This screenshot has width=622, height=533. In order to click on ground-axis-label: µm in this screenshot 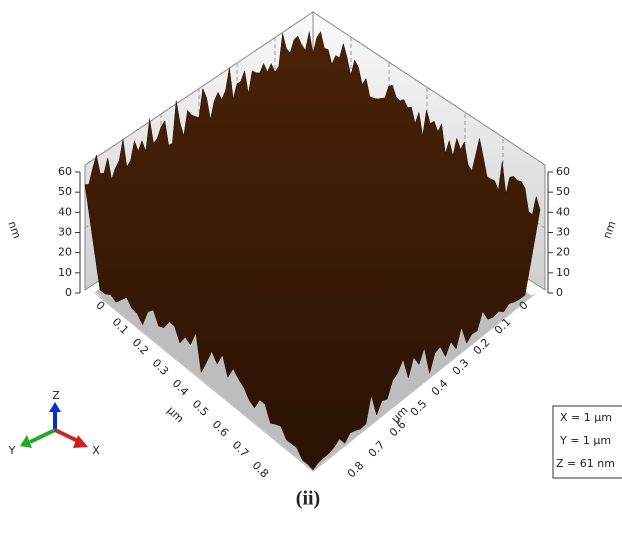, I will do `click(175, 415)`.